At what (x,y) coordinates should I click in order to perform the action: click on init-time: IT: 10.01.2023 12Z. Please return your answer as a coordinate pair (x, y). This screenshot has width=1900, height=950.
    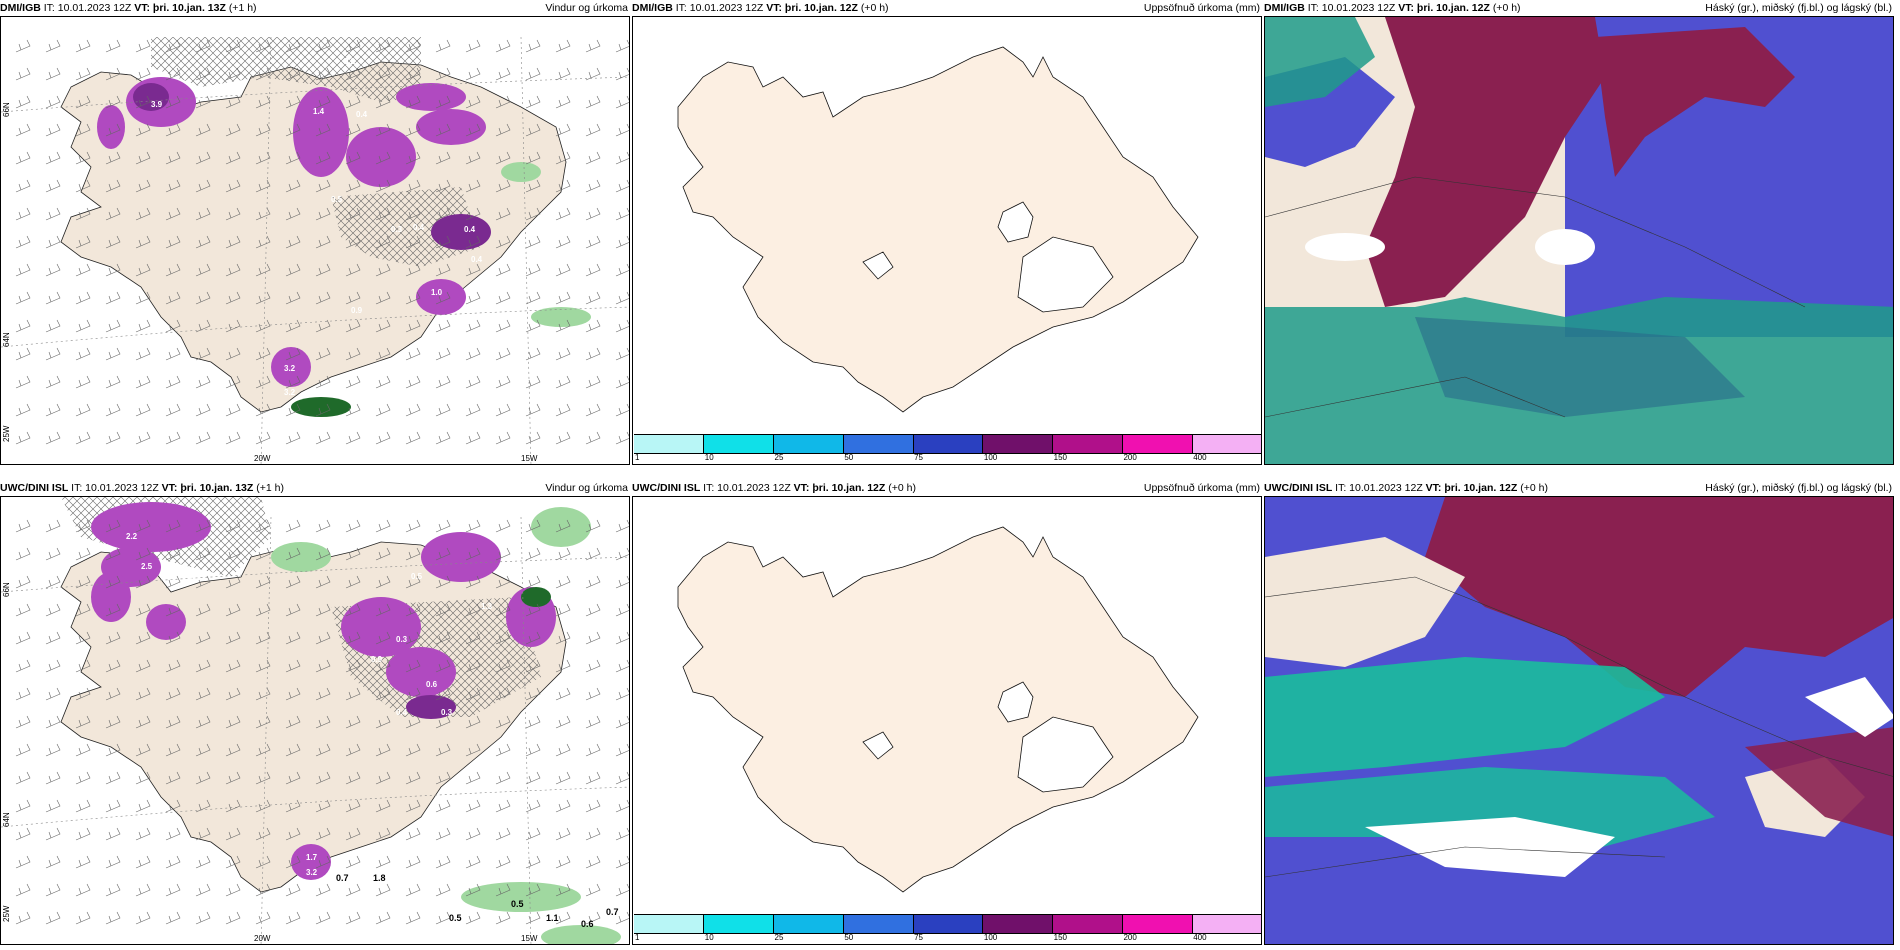
    Looking at the image, I should click on (87, 8).